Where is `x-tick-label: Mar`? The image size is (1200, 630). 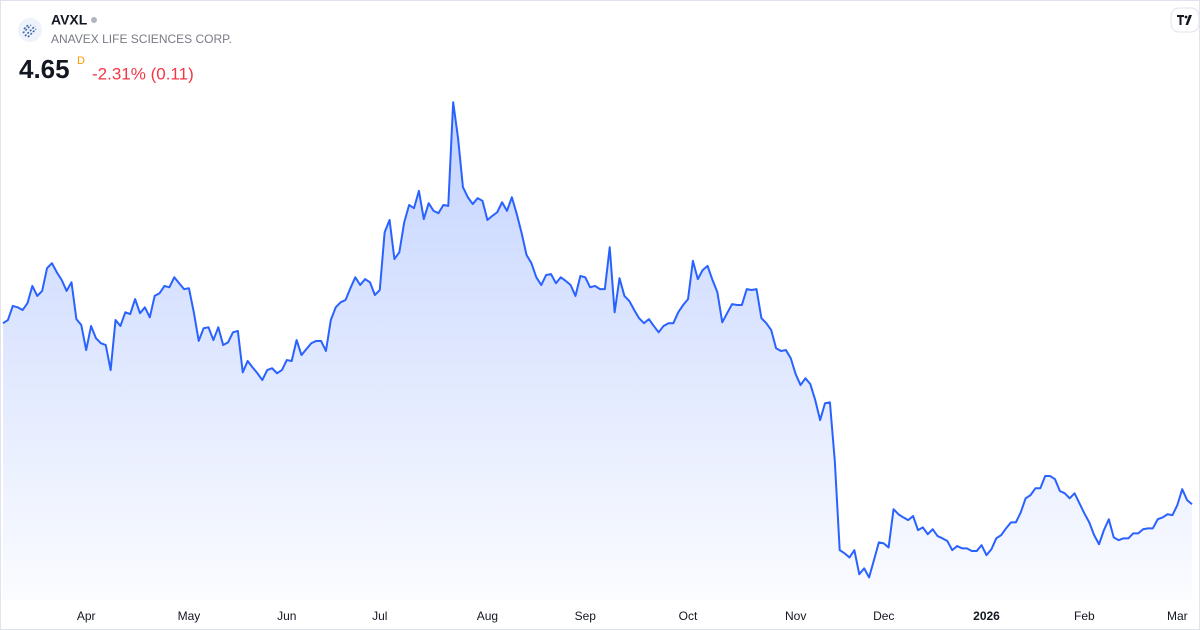
x-tick-label: Mar is located at coordinates (1177, 616).